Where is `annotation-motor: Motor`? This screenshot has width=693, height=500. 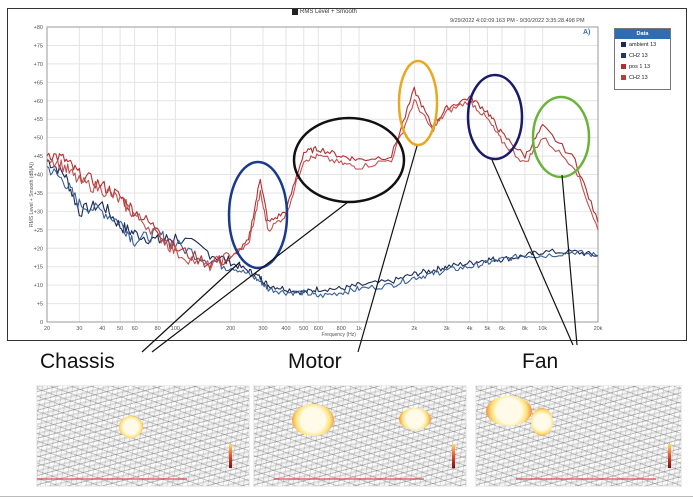
annotation-motor: Motor is located at coordinates (315, 361).